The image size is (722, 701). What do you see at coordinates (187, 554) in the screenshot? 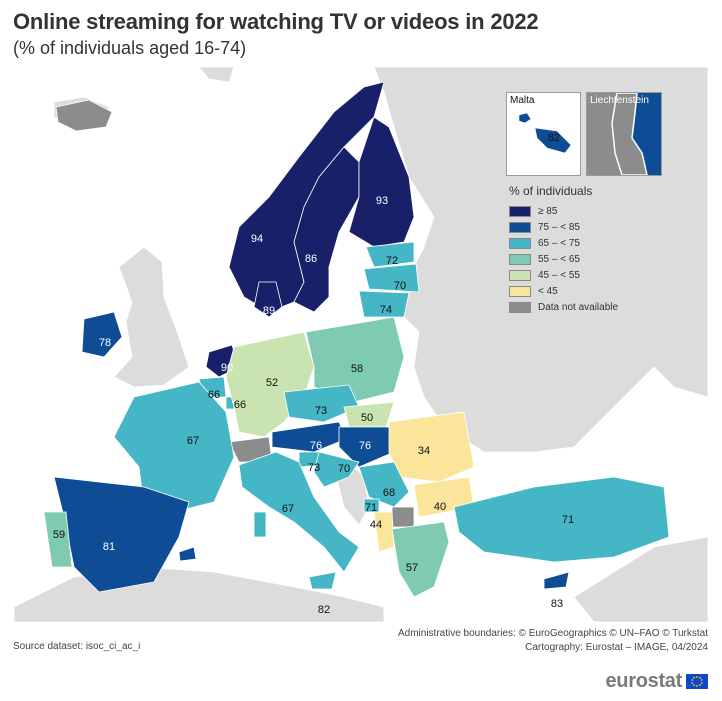
I see `balearic` at bounding box center [187, 554].